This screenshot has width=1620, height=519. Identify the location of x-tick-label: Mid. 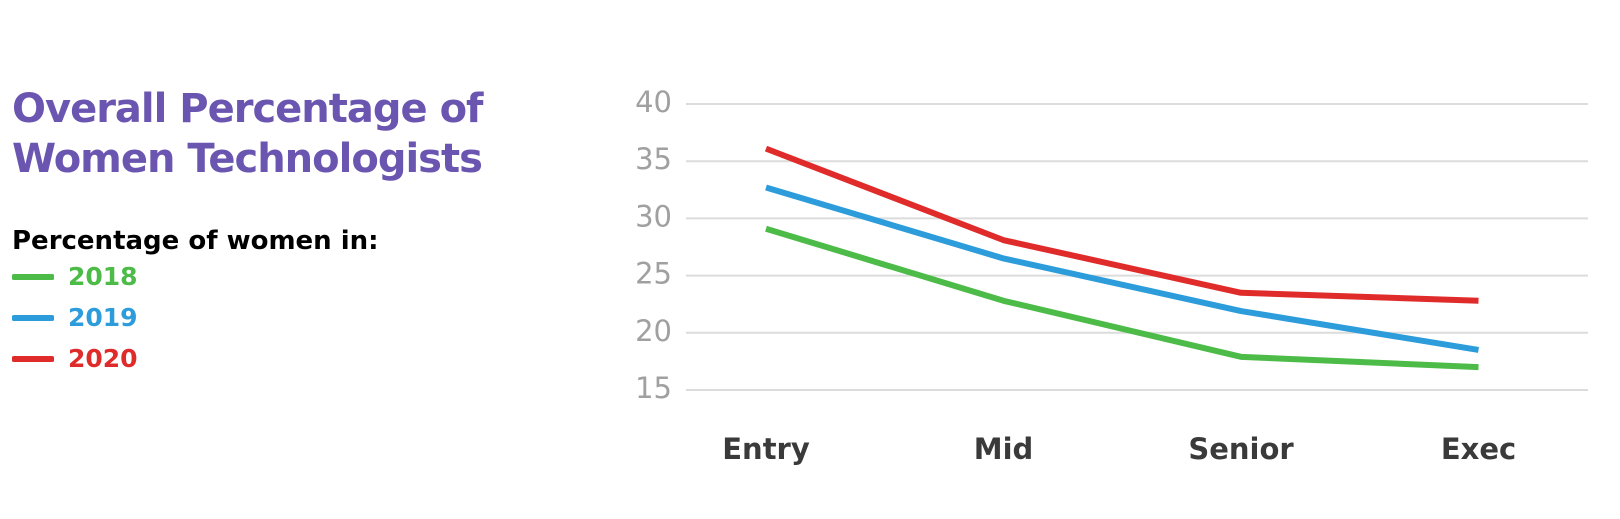
(1004, 449).